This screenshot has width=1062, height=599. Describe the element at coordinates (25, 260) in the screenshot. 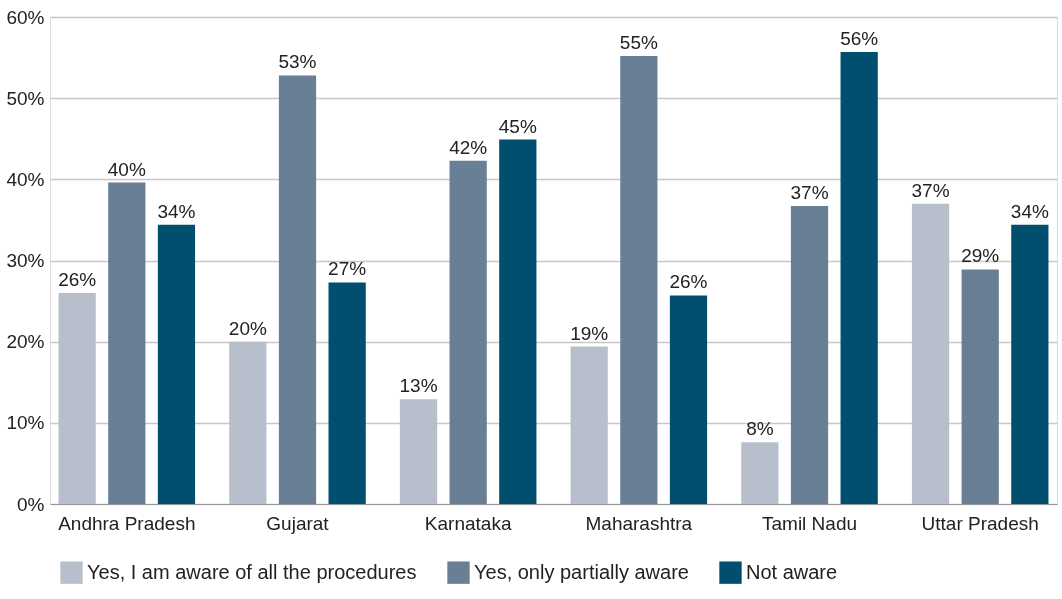

I see `y-tick-label: 30%` at that location.